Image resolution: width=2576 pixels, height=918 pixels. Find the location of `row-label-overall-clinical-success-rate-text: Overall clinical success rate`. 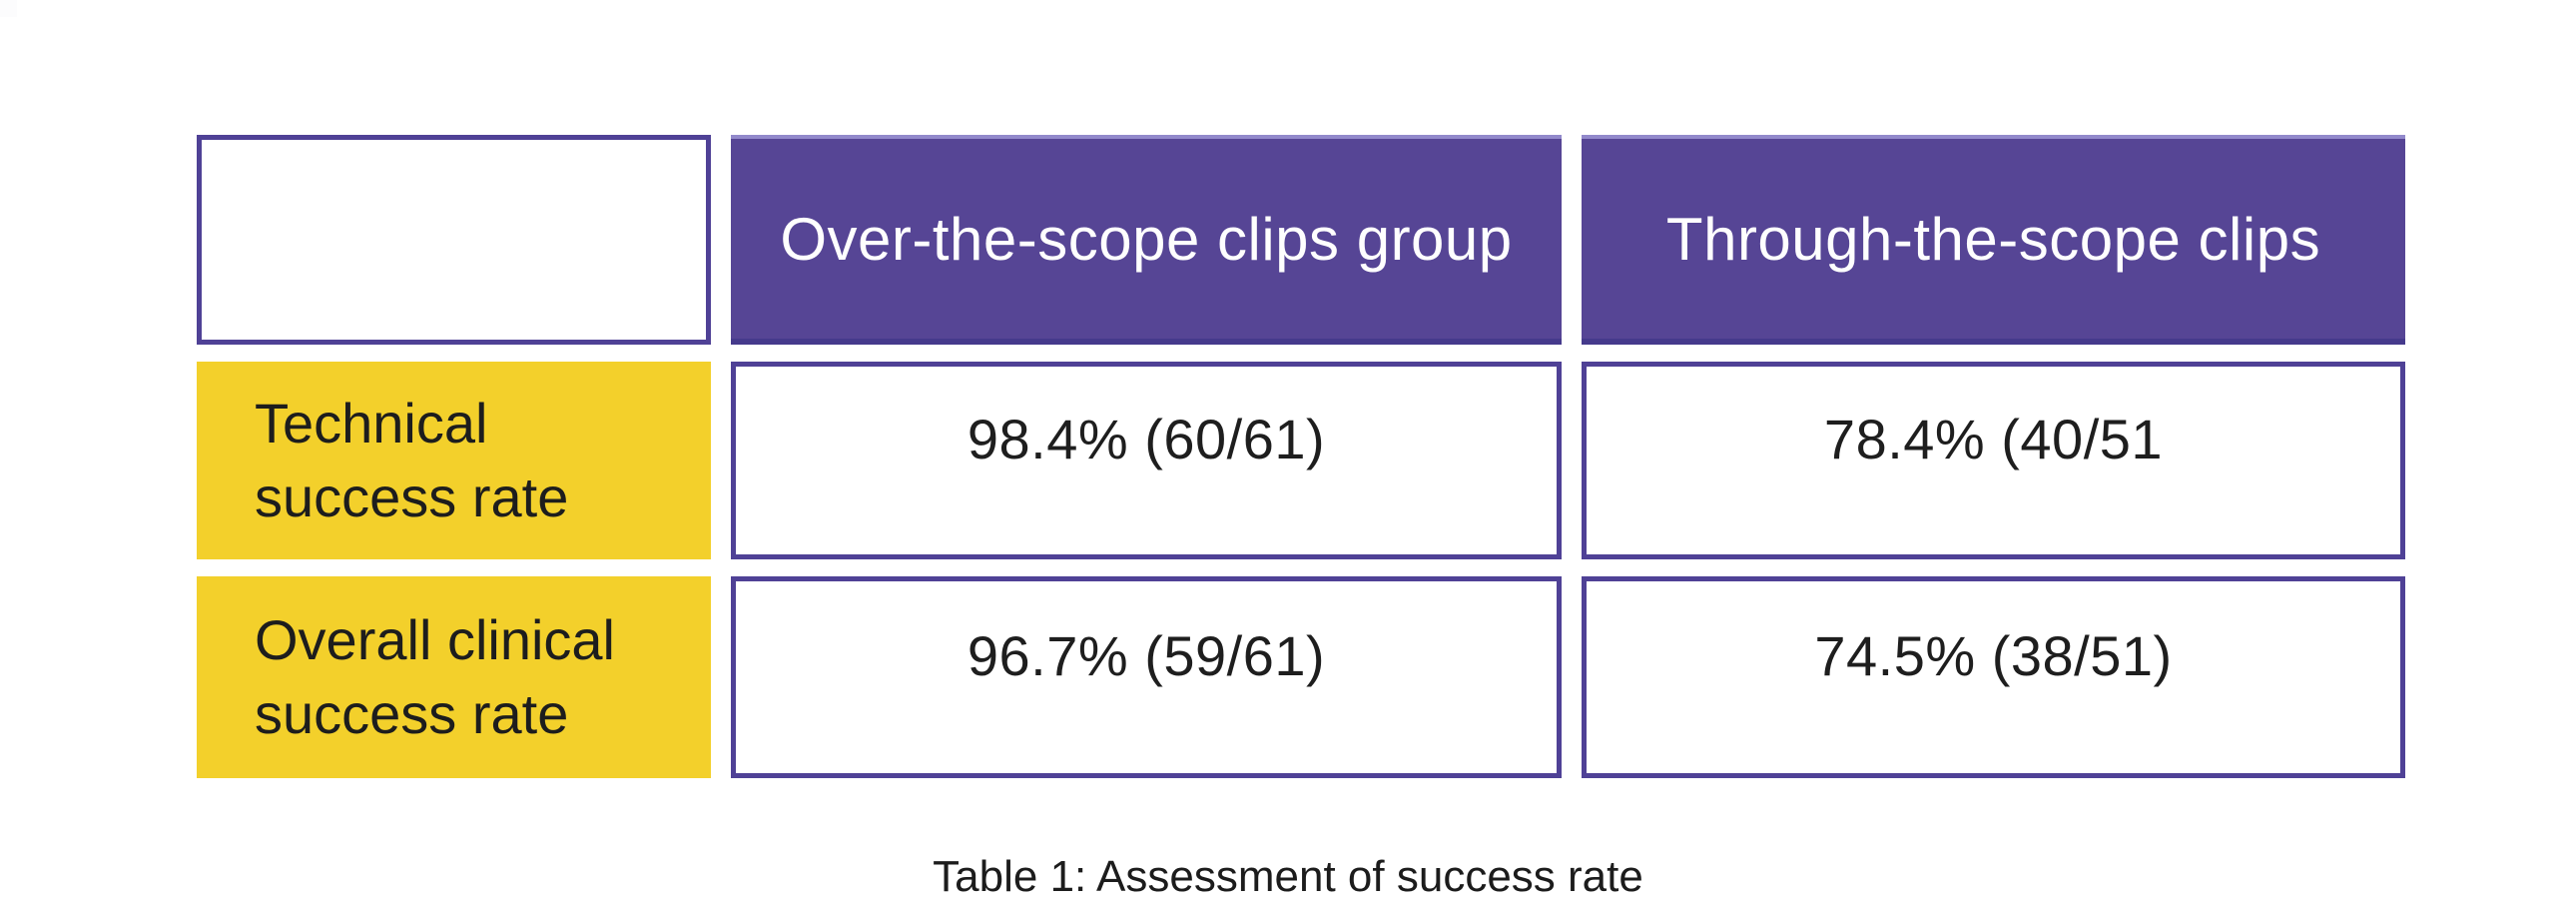

row-label-overall-clinical-success-rate-text: Overall clinical success rate is located at coordinates (435, 677).